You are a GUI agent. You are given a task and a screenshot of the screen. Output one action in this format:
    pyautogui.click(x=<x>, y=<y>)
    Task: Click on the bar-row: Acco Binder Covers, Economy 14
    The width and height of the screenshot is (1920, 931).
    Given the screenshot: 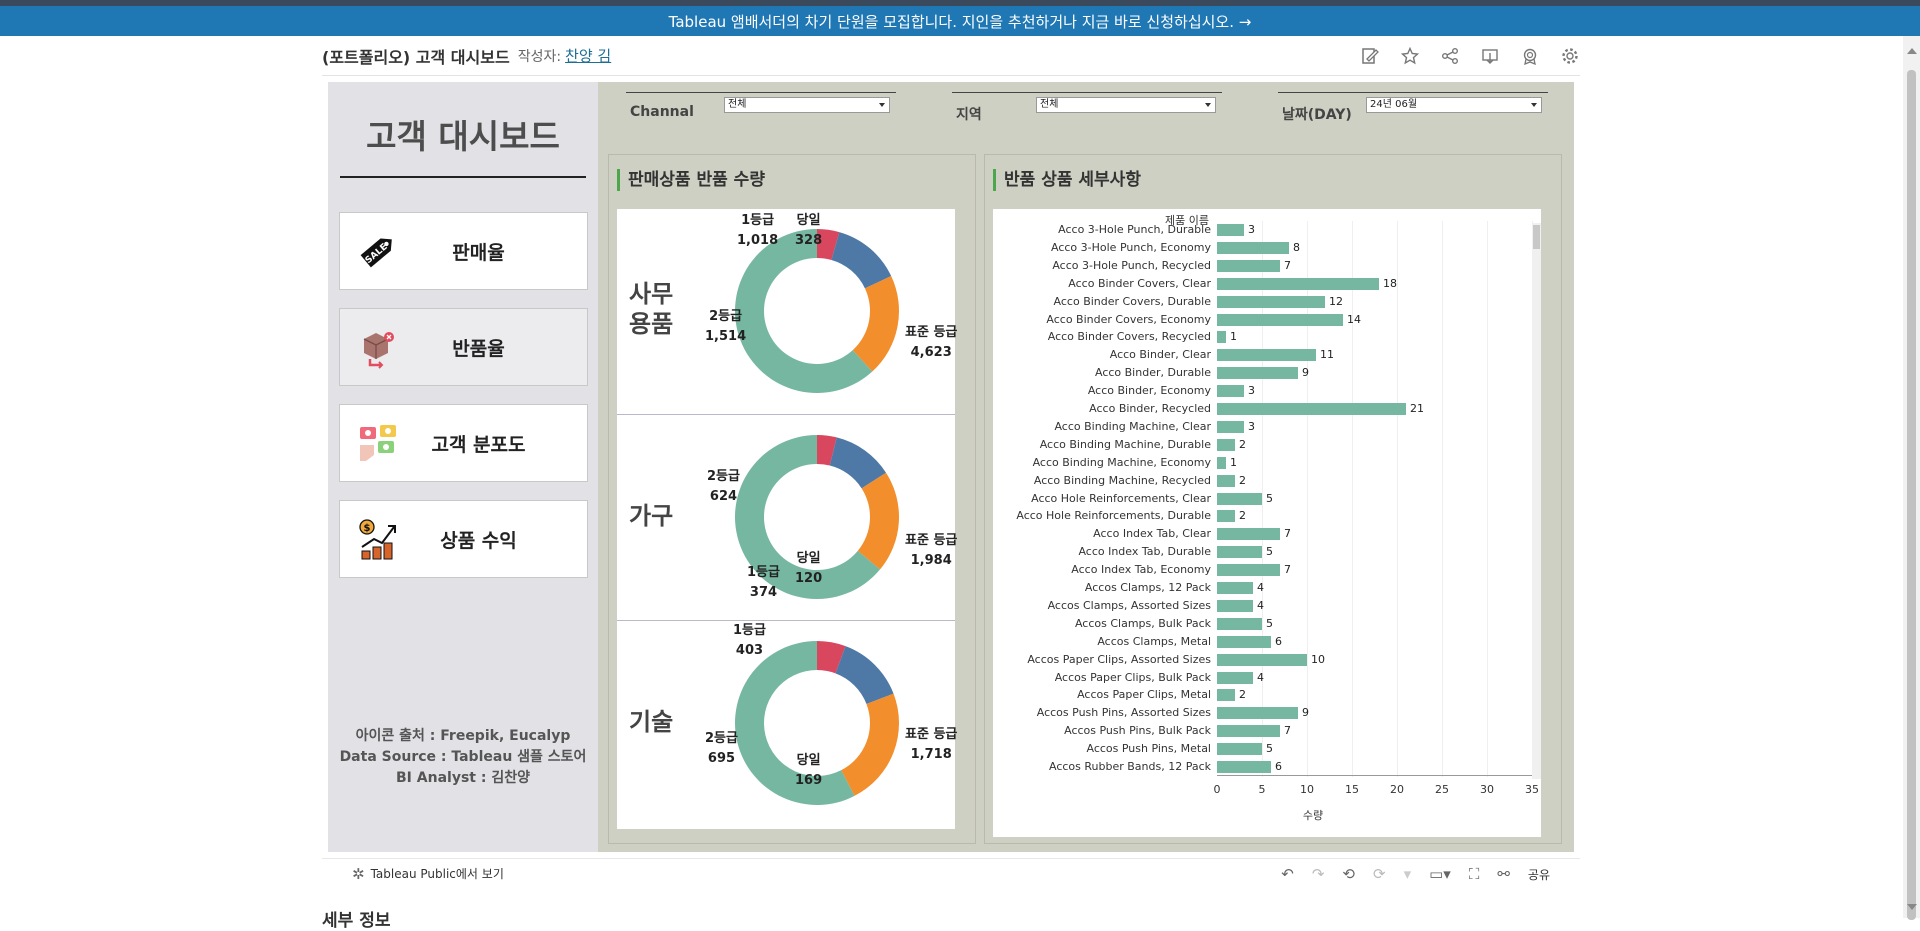 What is the action you would take?
    pyautogui.click(x=1263, y=320)
    